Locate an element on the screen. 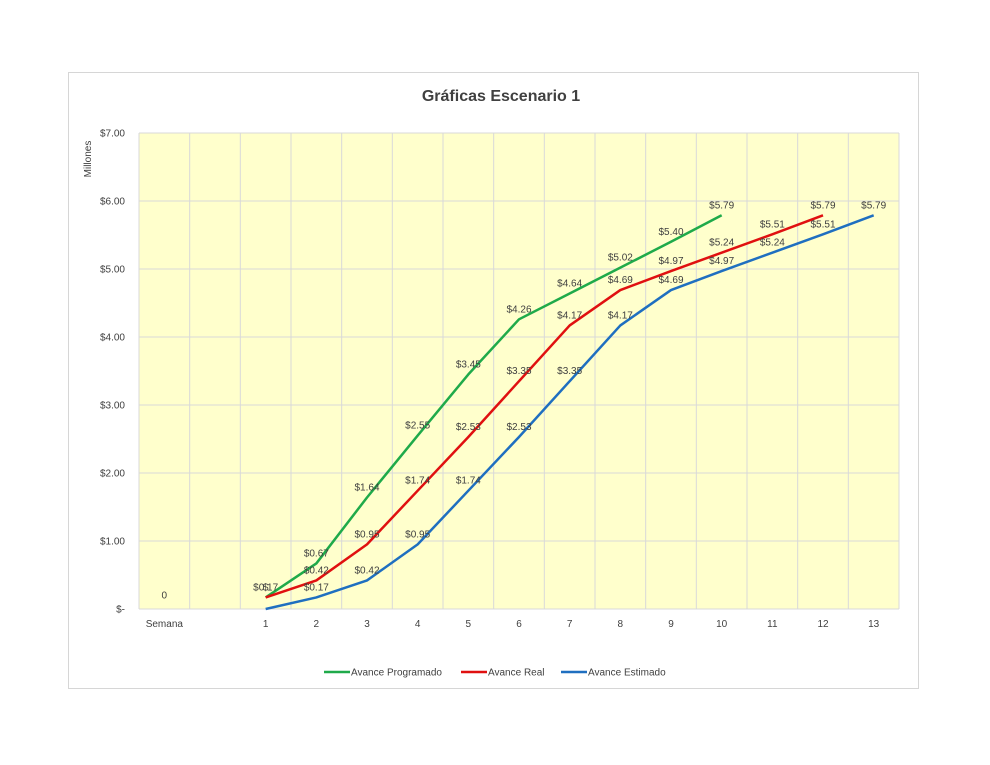 The width and height of the screenshot is (990, 765). x-tick-label: 7 is located at coordinates (570, 624).